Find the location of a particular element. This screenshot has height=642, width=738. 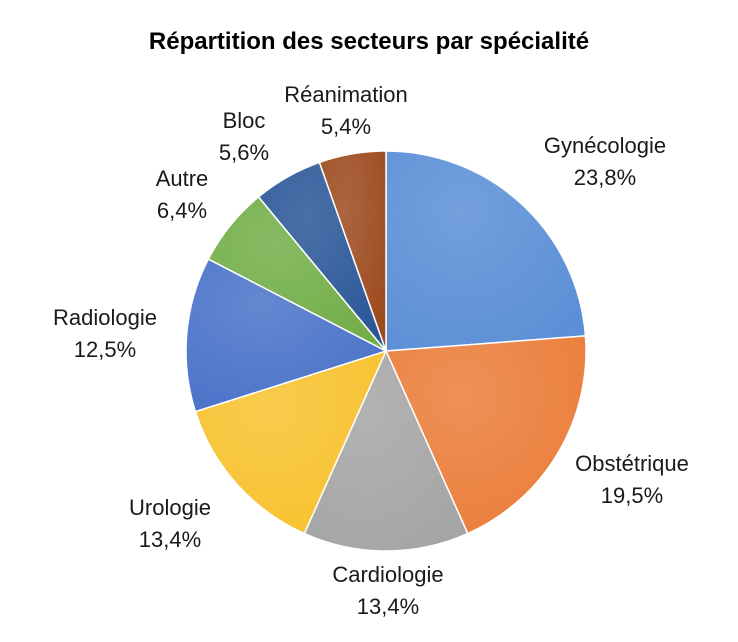

category-value: 5,4% is located at coordinates (346, 126).